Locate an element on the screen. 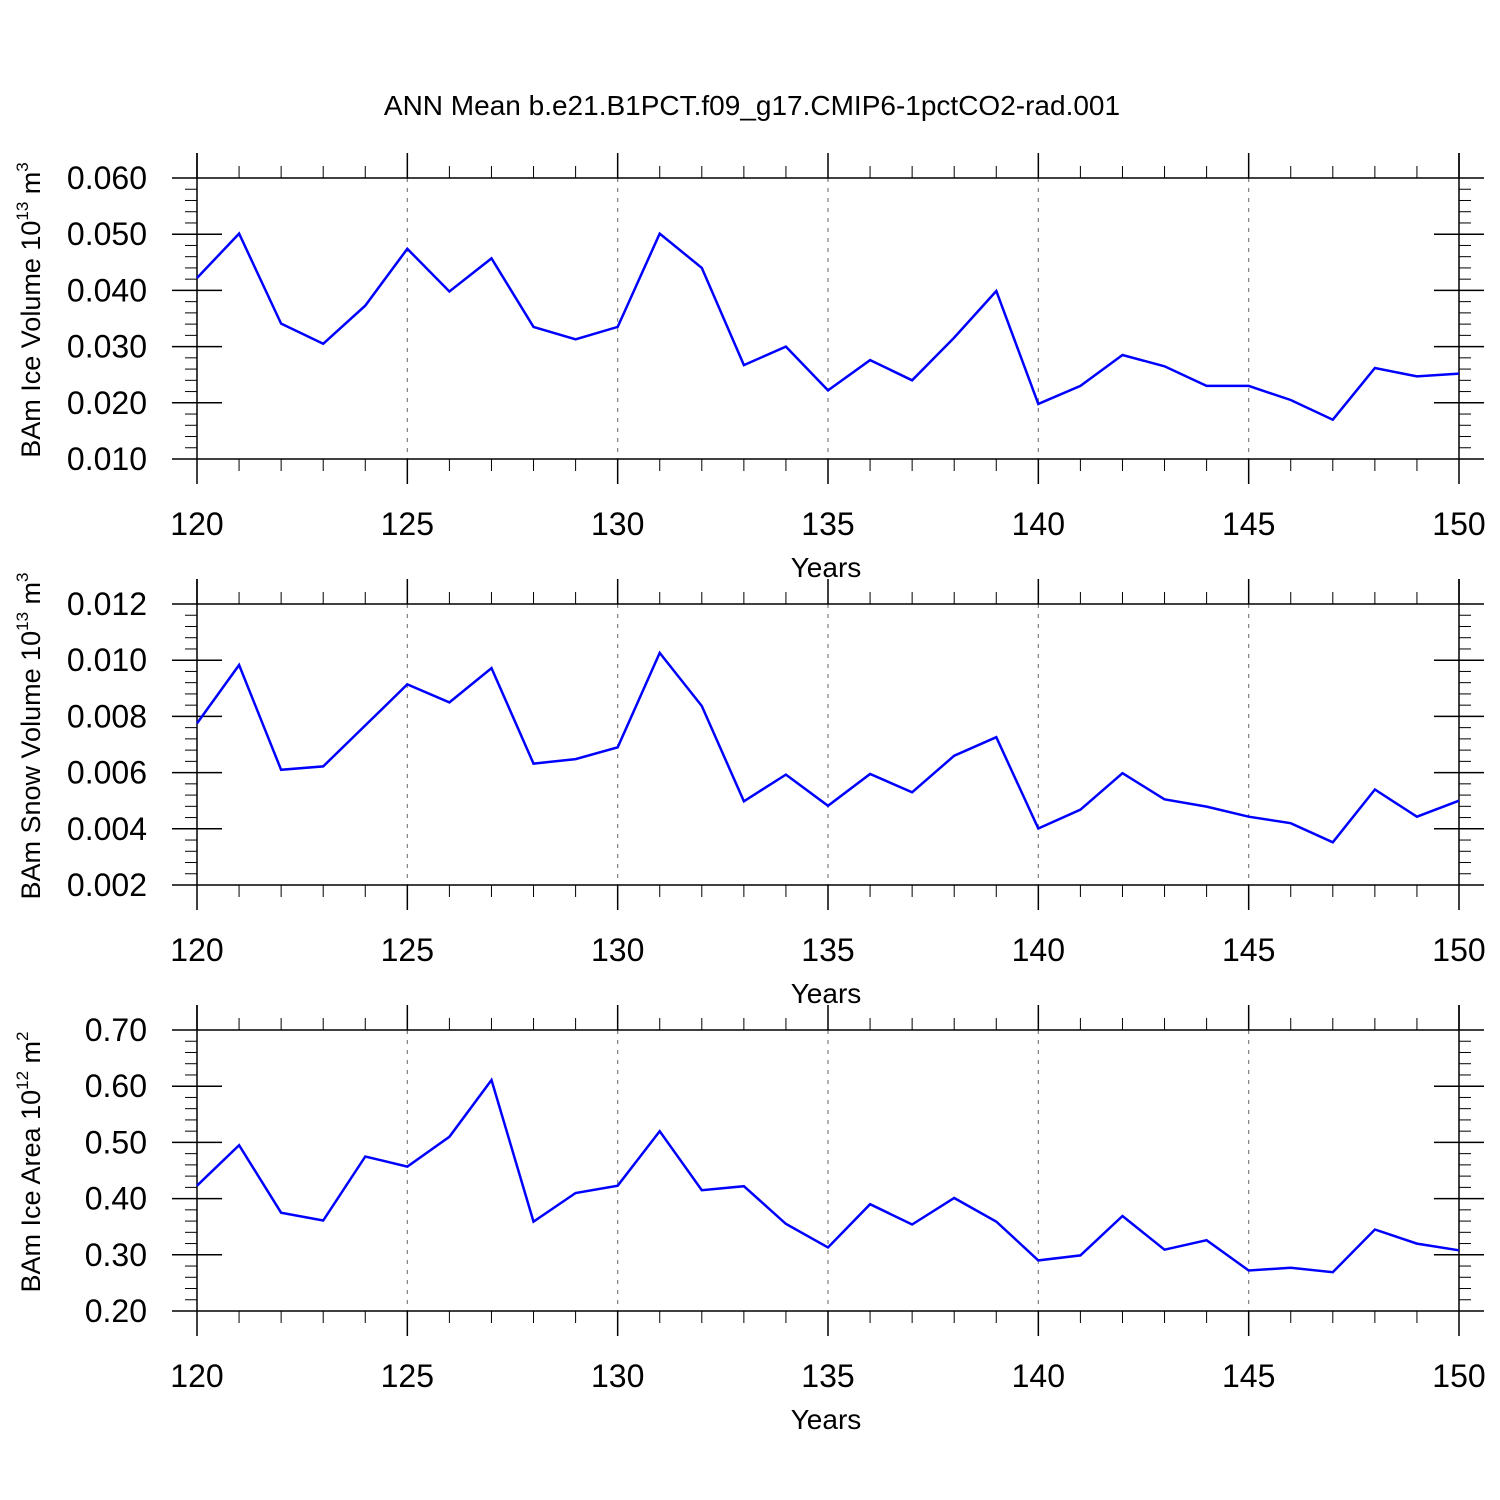 The height and width of the screenshot is (1500, 1500). y-tick-label: 0.020 is located at coordinates (107, 403).